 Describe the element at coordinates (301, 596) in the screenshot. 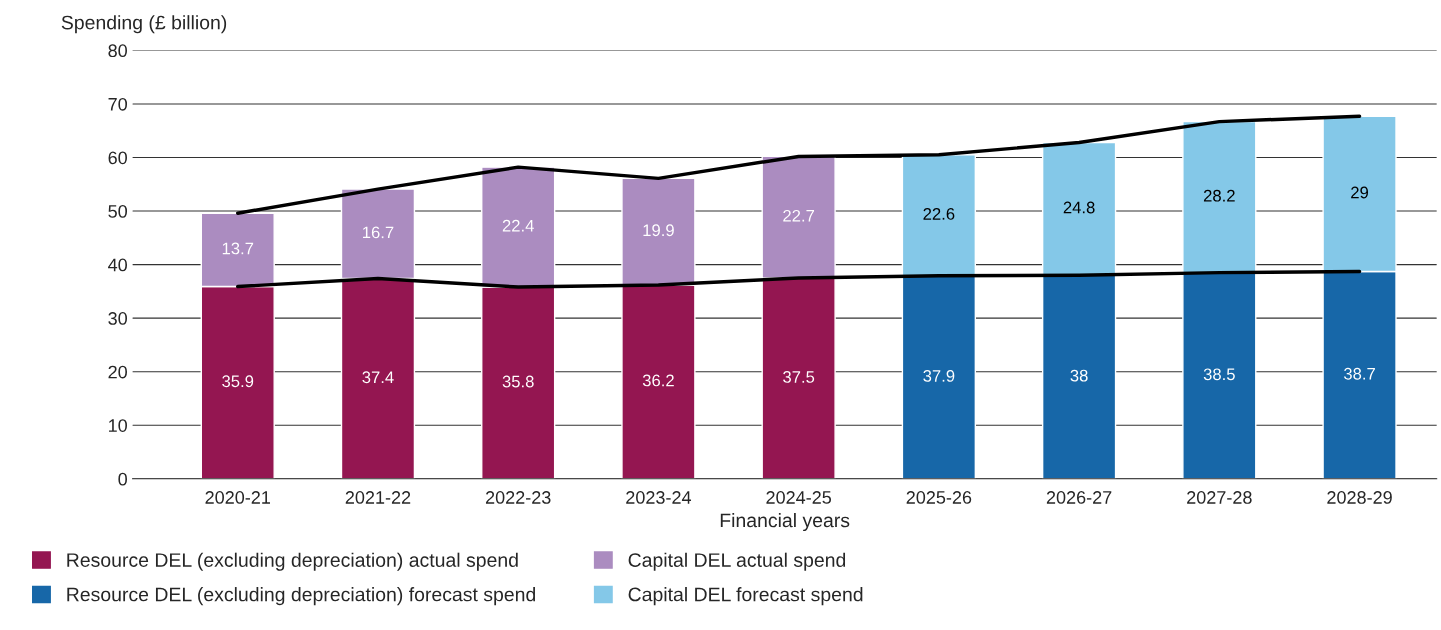

I see `legend-label: Resource DEL (excluding depreciation) forecast spend` at that location.